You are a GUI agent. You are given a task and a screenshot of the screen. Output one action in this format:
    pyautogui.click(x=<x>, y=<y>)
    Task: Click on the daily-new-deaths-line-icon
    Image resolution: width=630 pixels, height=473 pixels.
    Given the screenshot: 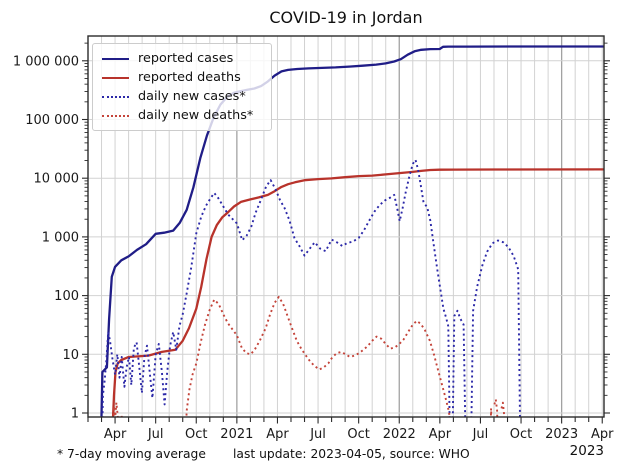 What is the action you would take?
    pyautogui.click(x=115, y=115)
    